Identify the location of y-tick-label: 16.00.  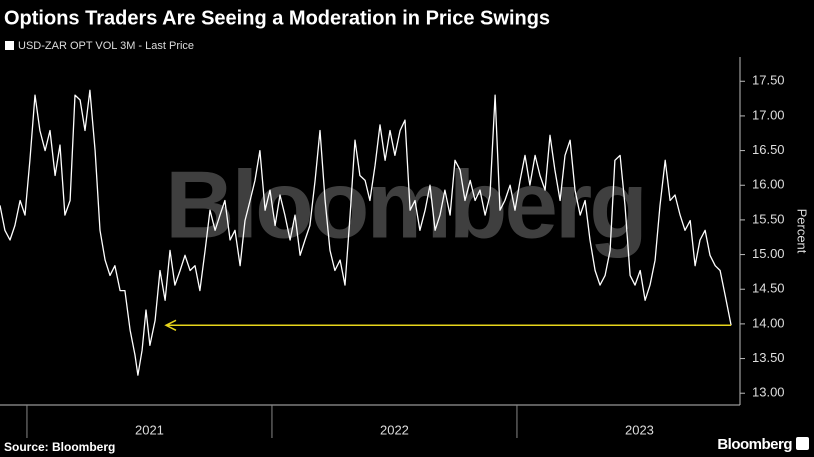
(768, 184).